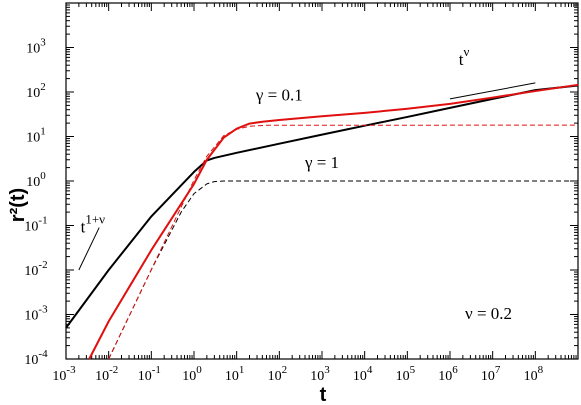  Describe the element at coordinates (64, 374) in the screenshot. I see `x-tick-label: 10⁻³` at that location.